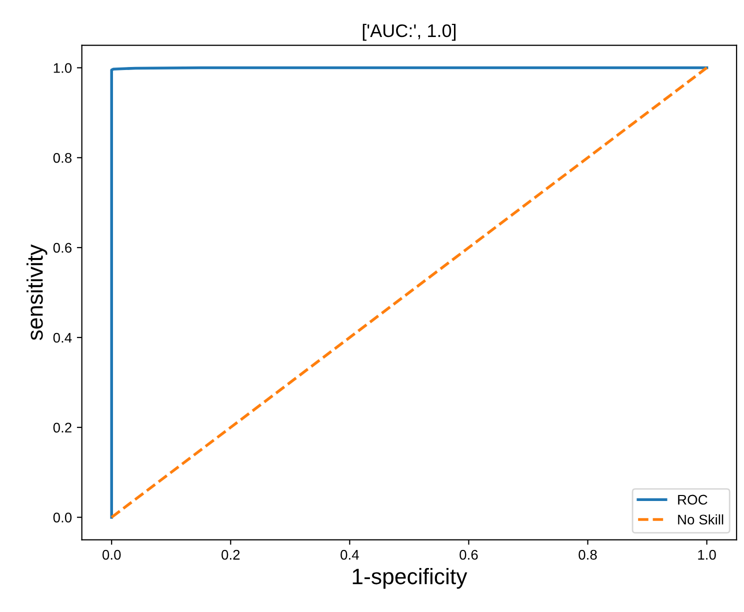 The image size is (744, 612). I want to click on y-axis-title: sensitivity, so click(37, 292).